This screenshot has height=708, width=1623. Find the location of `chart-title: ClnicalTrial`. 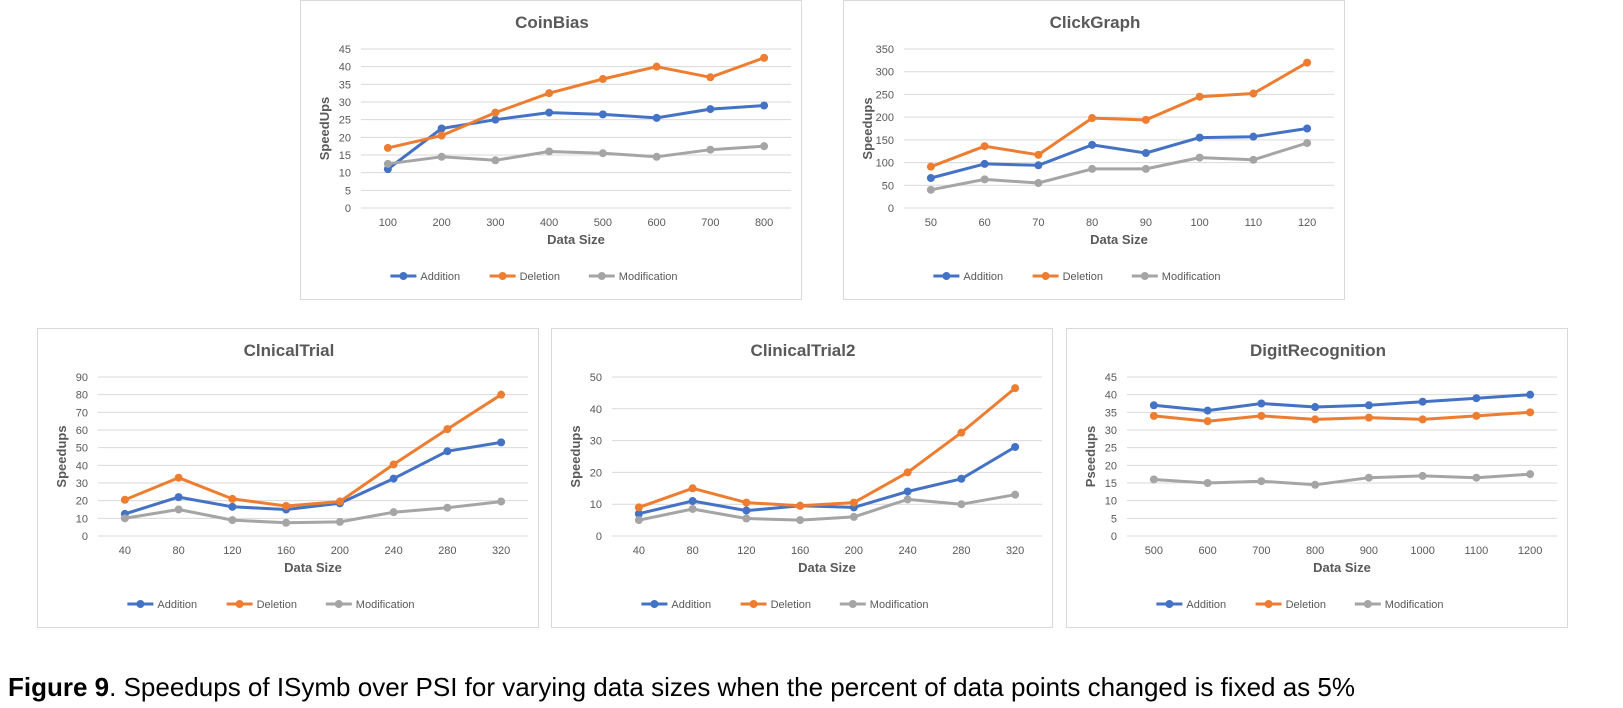

chart-title: ClnicalTrial is located at coordinates (289, 350).